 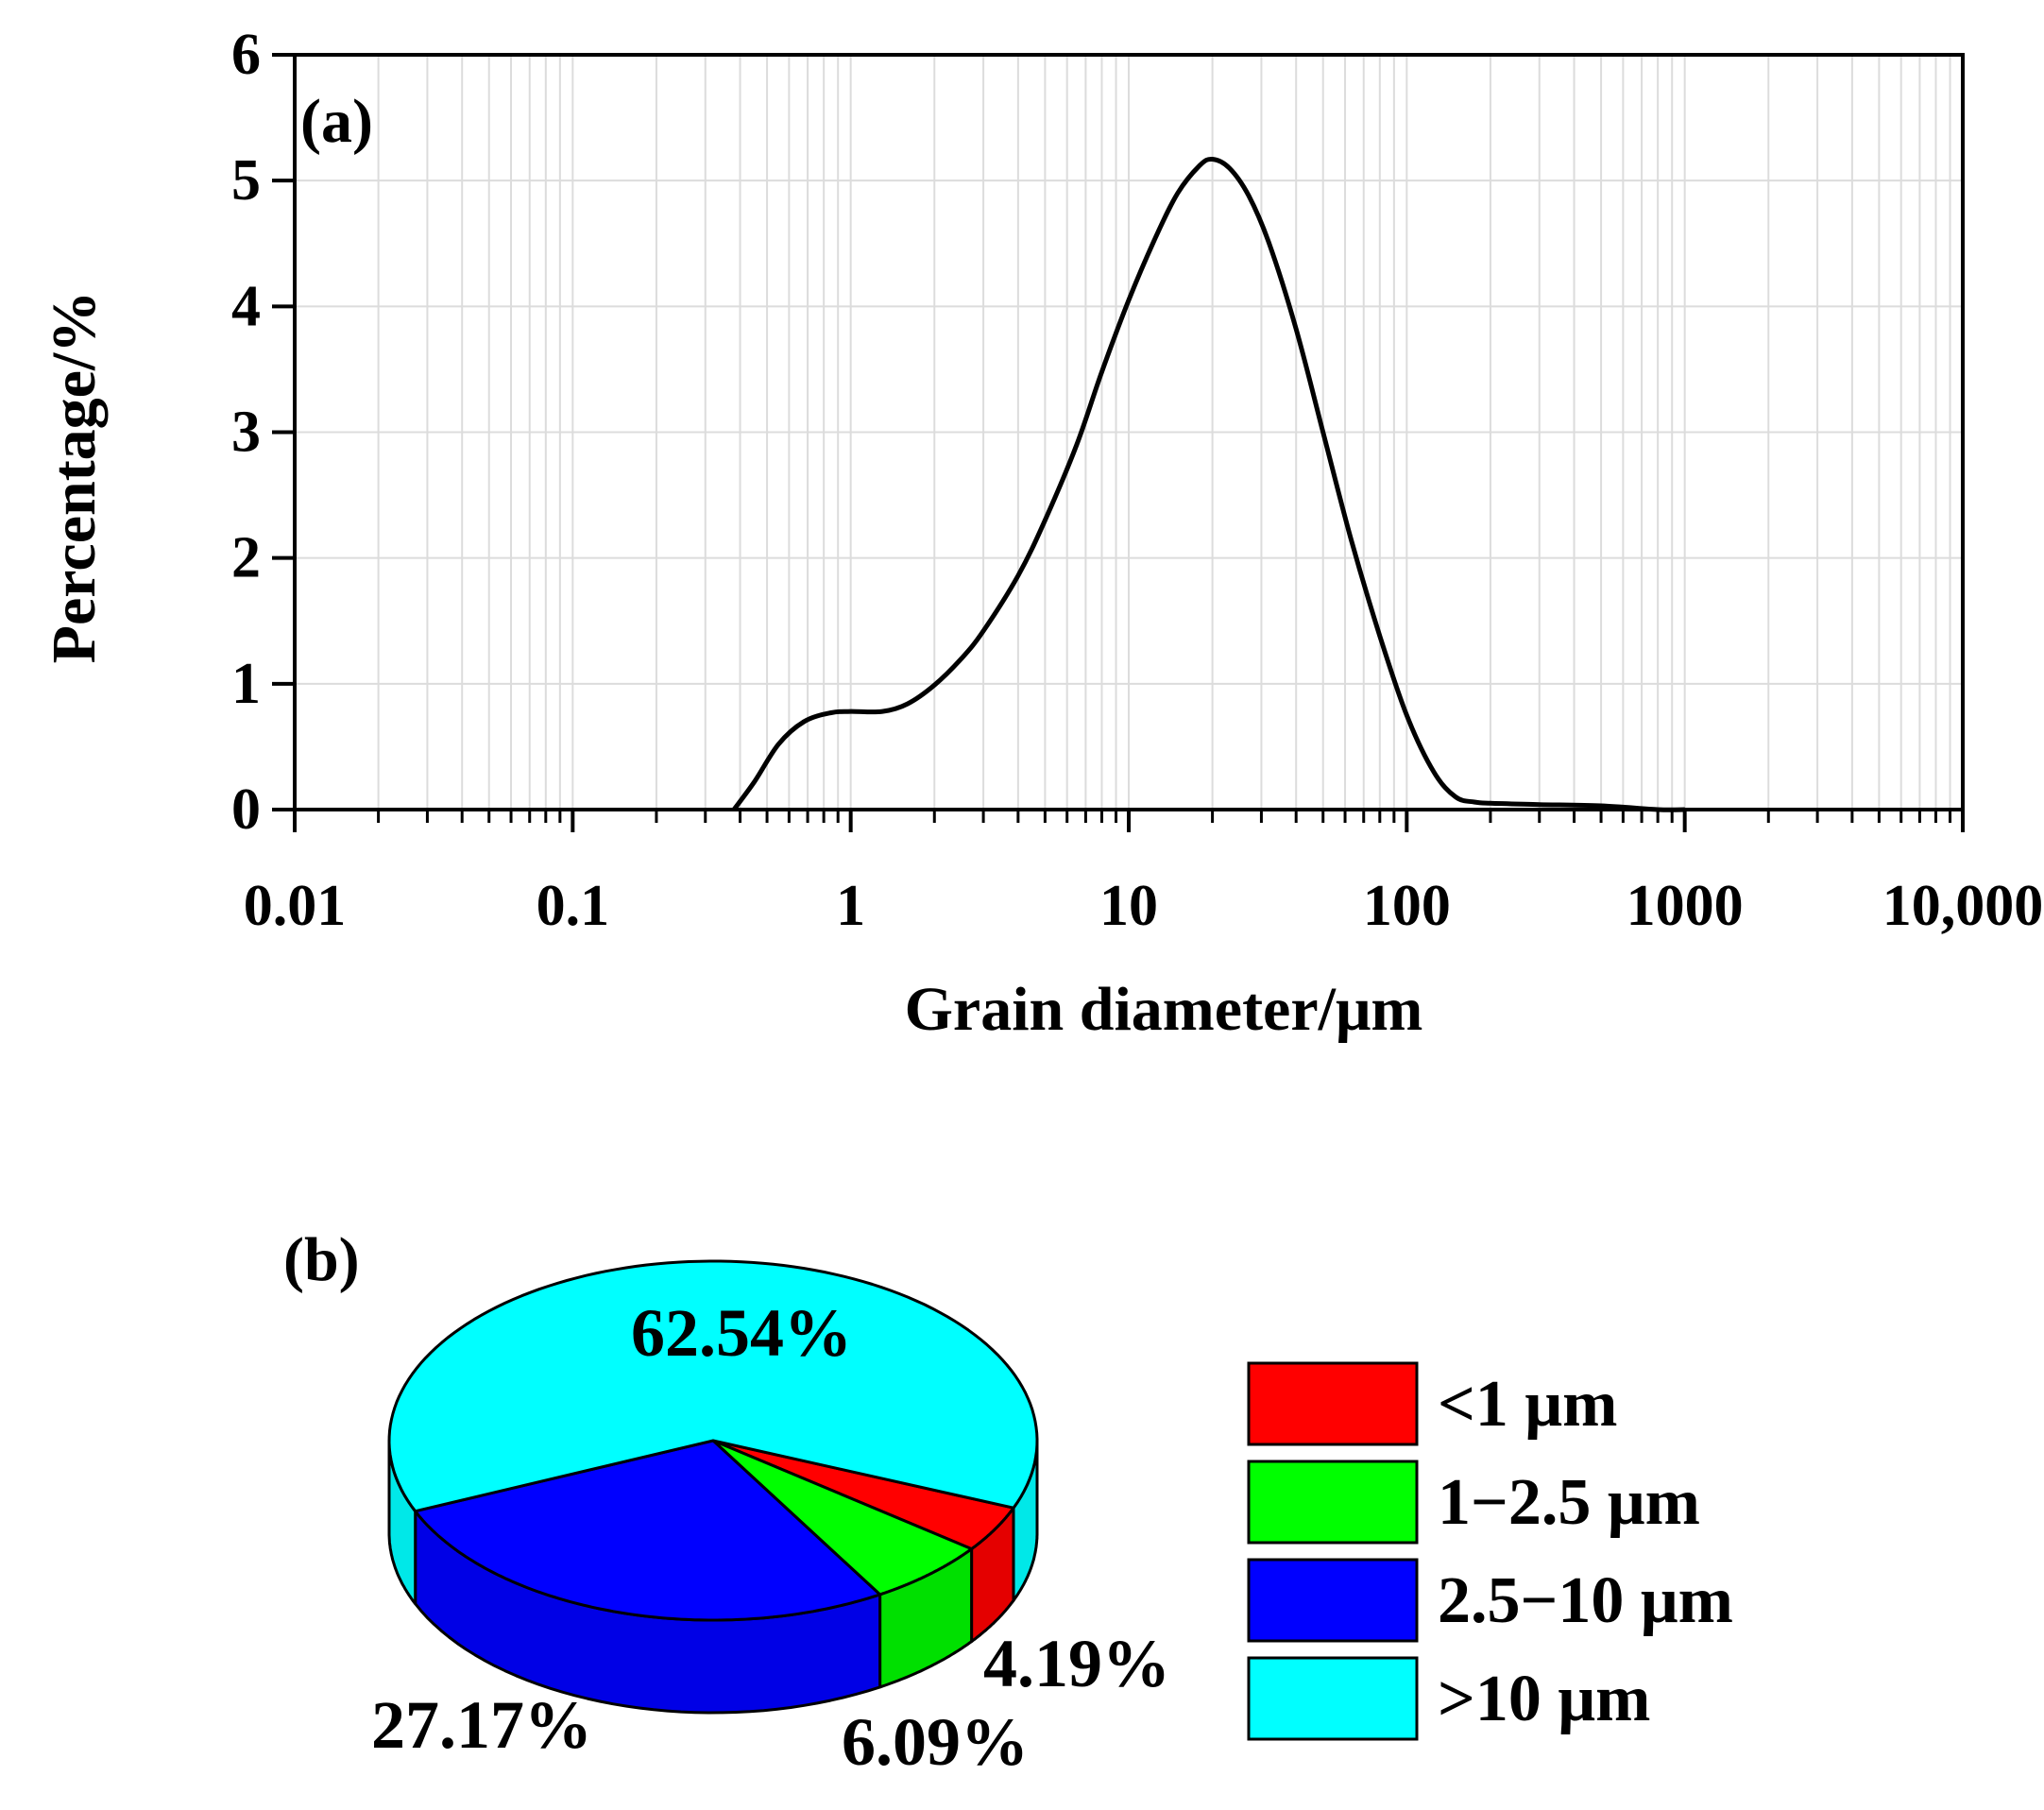 I want to click on x-tick-label: 0.1, so click(x=573, y=906).